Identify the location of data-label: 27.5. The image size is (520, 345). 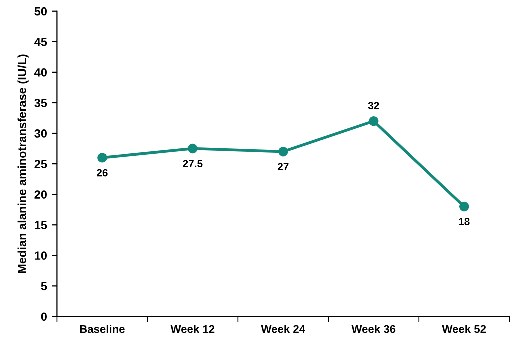
(193, 164).